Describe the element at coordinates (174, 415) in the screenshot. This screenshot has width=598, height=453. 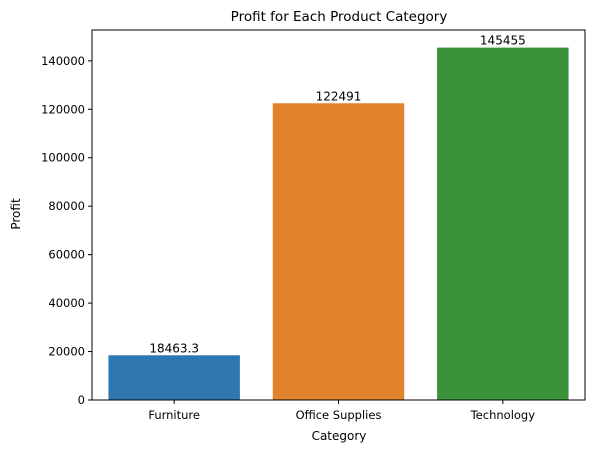
I see `x-tick-label: Furniture` at that location.